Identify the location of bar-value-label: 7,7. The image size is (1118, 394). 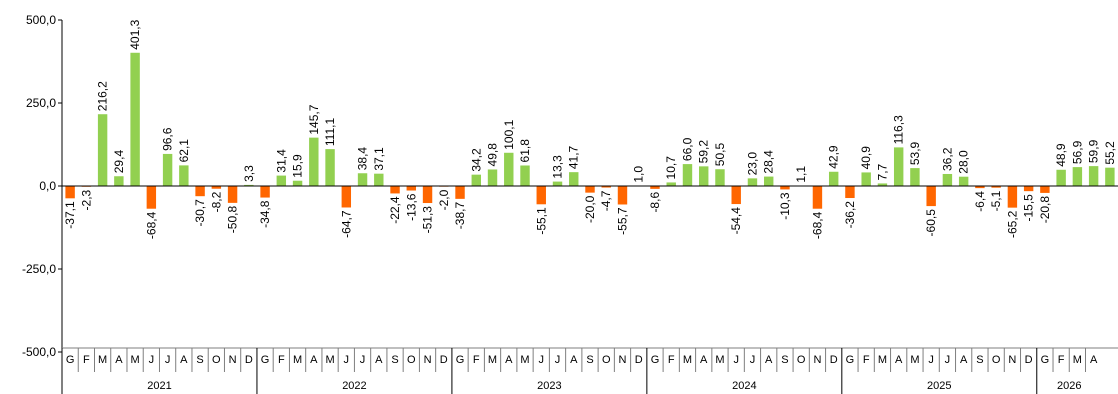
(882, 171).